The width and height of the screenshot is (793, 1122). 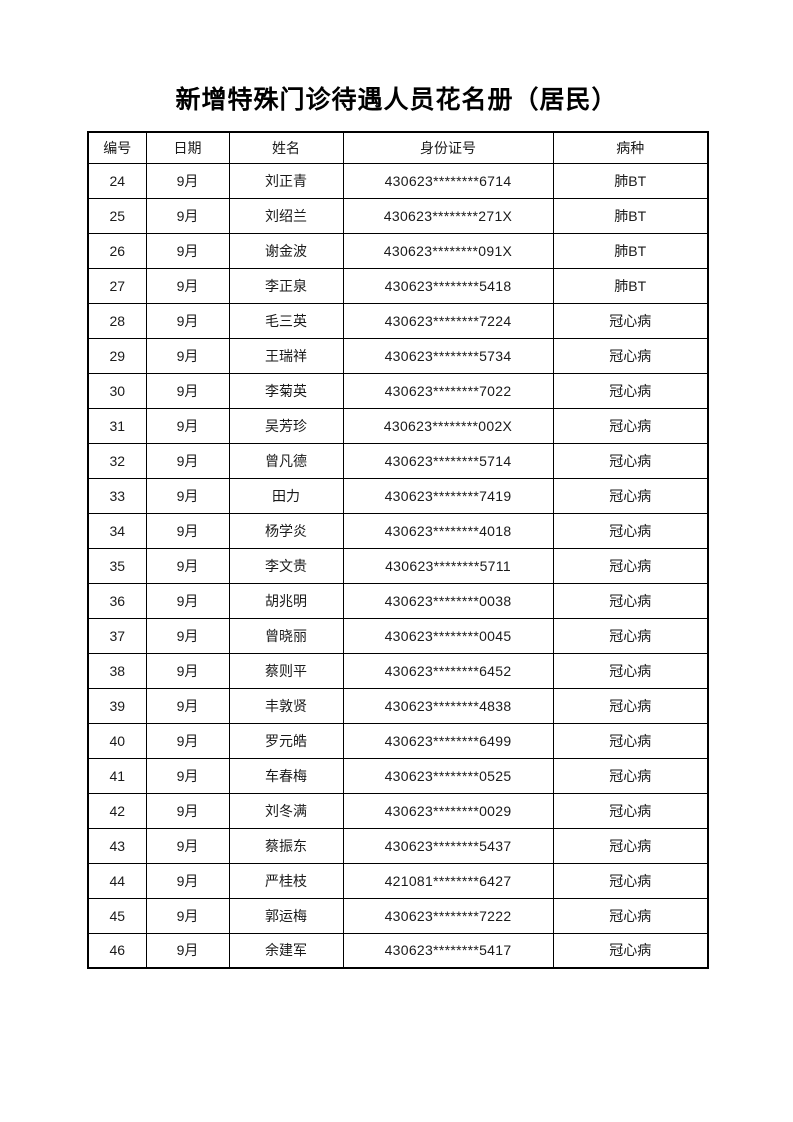 What do you see at coordinates (117, 600) in the screenshot?
I see `table-cell-no: 36` at bounding box center [117, 600].